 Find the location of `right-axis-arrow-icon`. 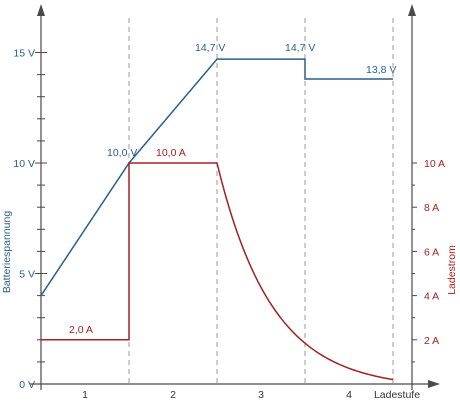

right-axis-arrow-icon is located at coordinates (412, 10).